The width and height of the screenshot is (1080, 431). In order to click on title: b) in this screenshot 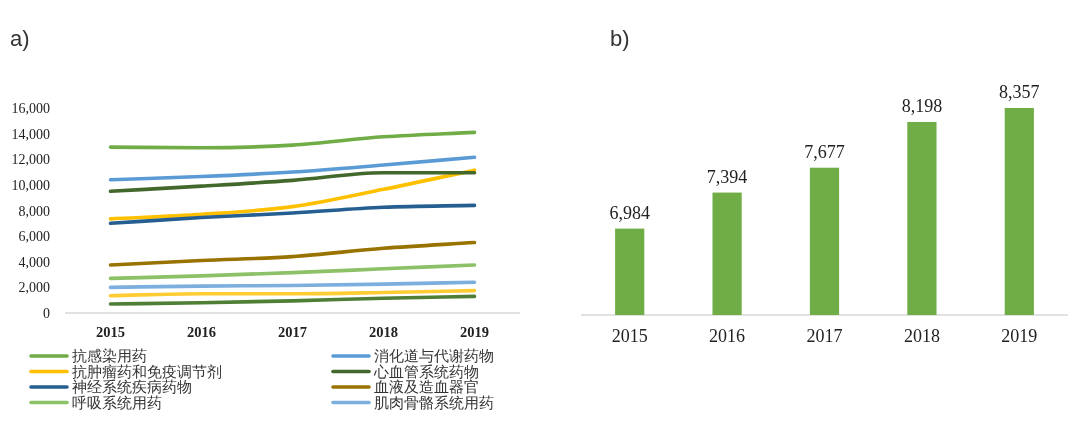, I will do `click(620, 38)`.